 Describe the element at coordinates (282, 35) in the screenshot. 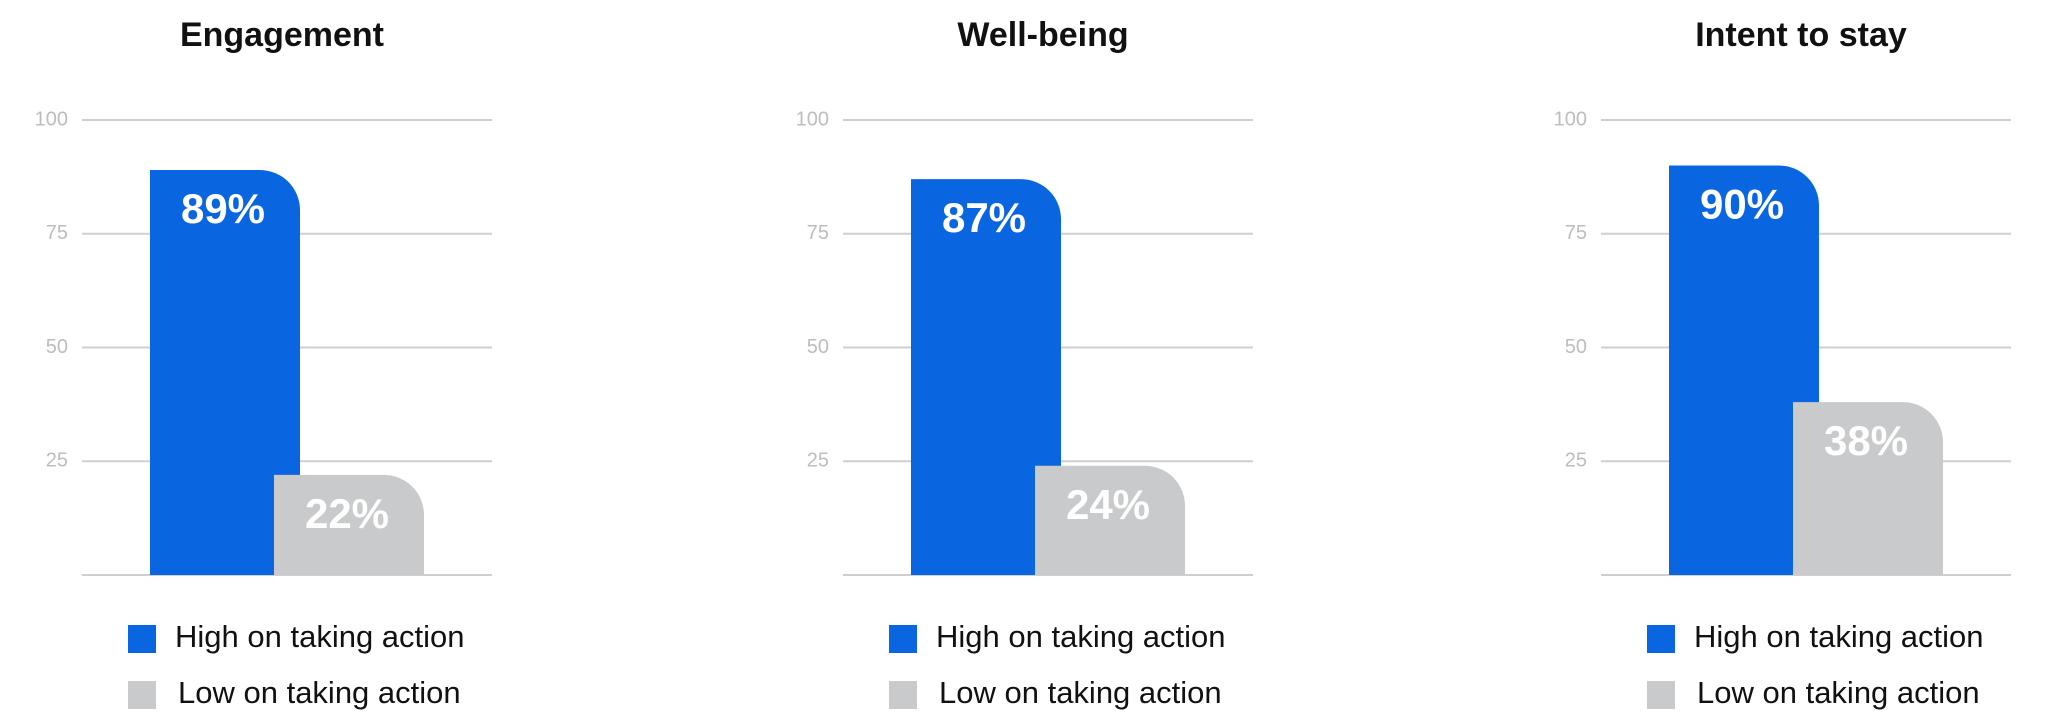

I see `chart-title: Engagement` at that location.